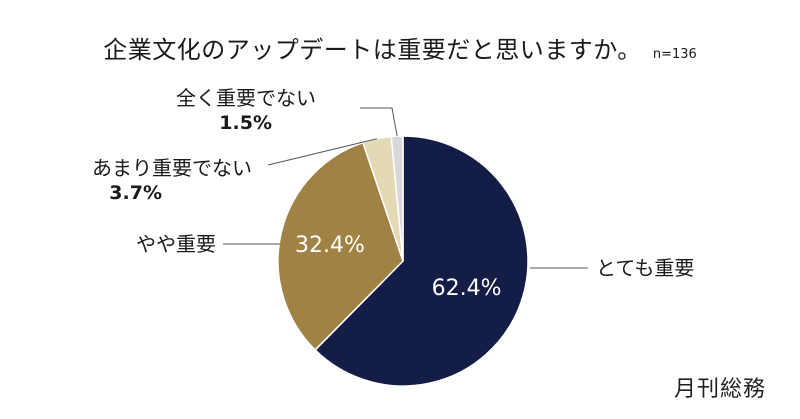 This screenshot has height=419, width=800. I want to click on category-label-2: やや重要, so click(176, 244).